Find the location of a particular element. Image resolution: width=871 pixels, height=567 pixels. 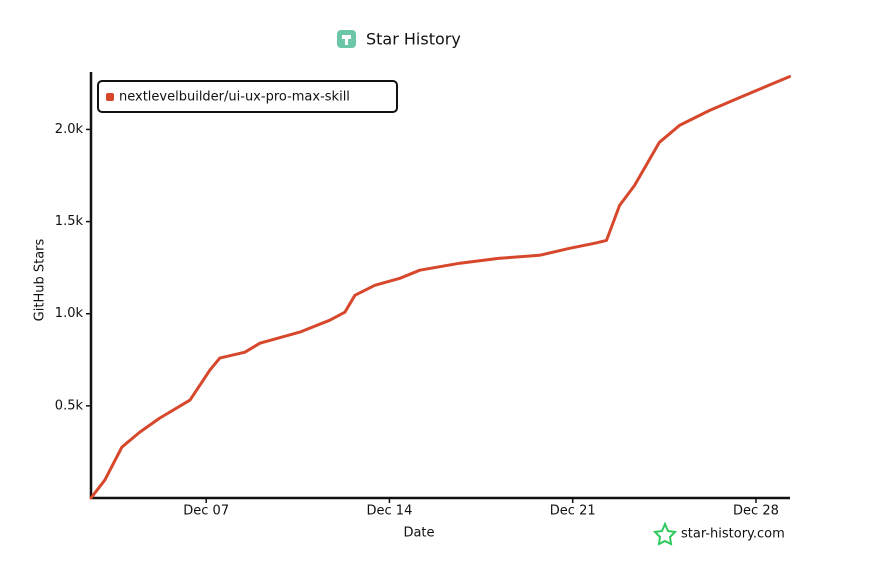

y-axis-label: GitHub Stars is located at coordinates (40, 279).